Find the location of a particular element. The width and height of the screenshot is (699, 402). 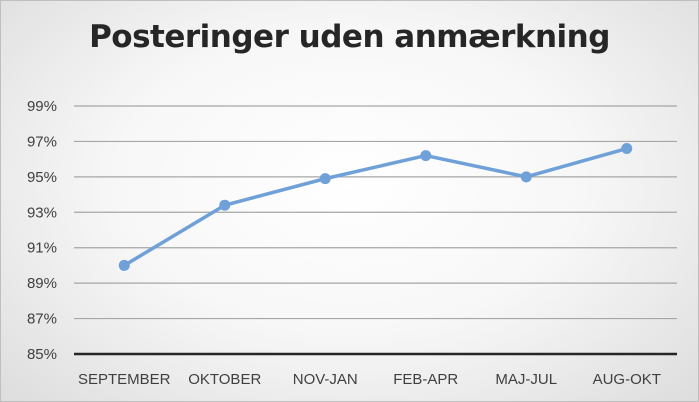

y-tick-label: 95% is located at coordinates (42, 177).